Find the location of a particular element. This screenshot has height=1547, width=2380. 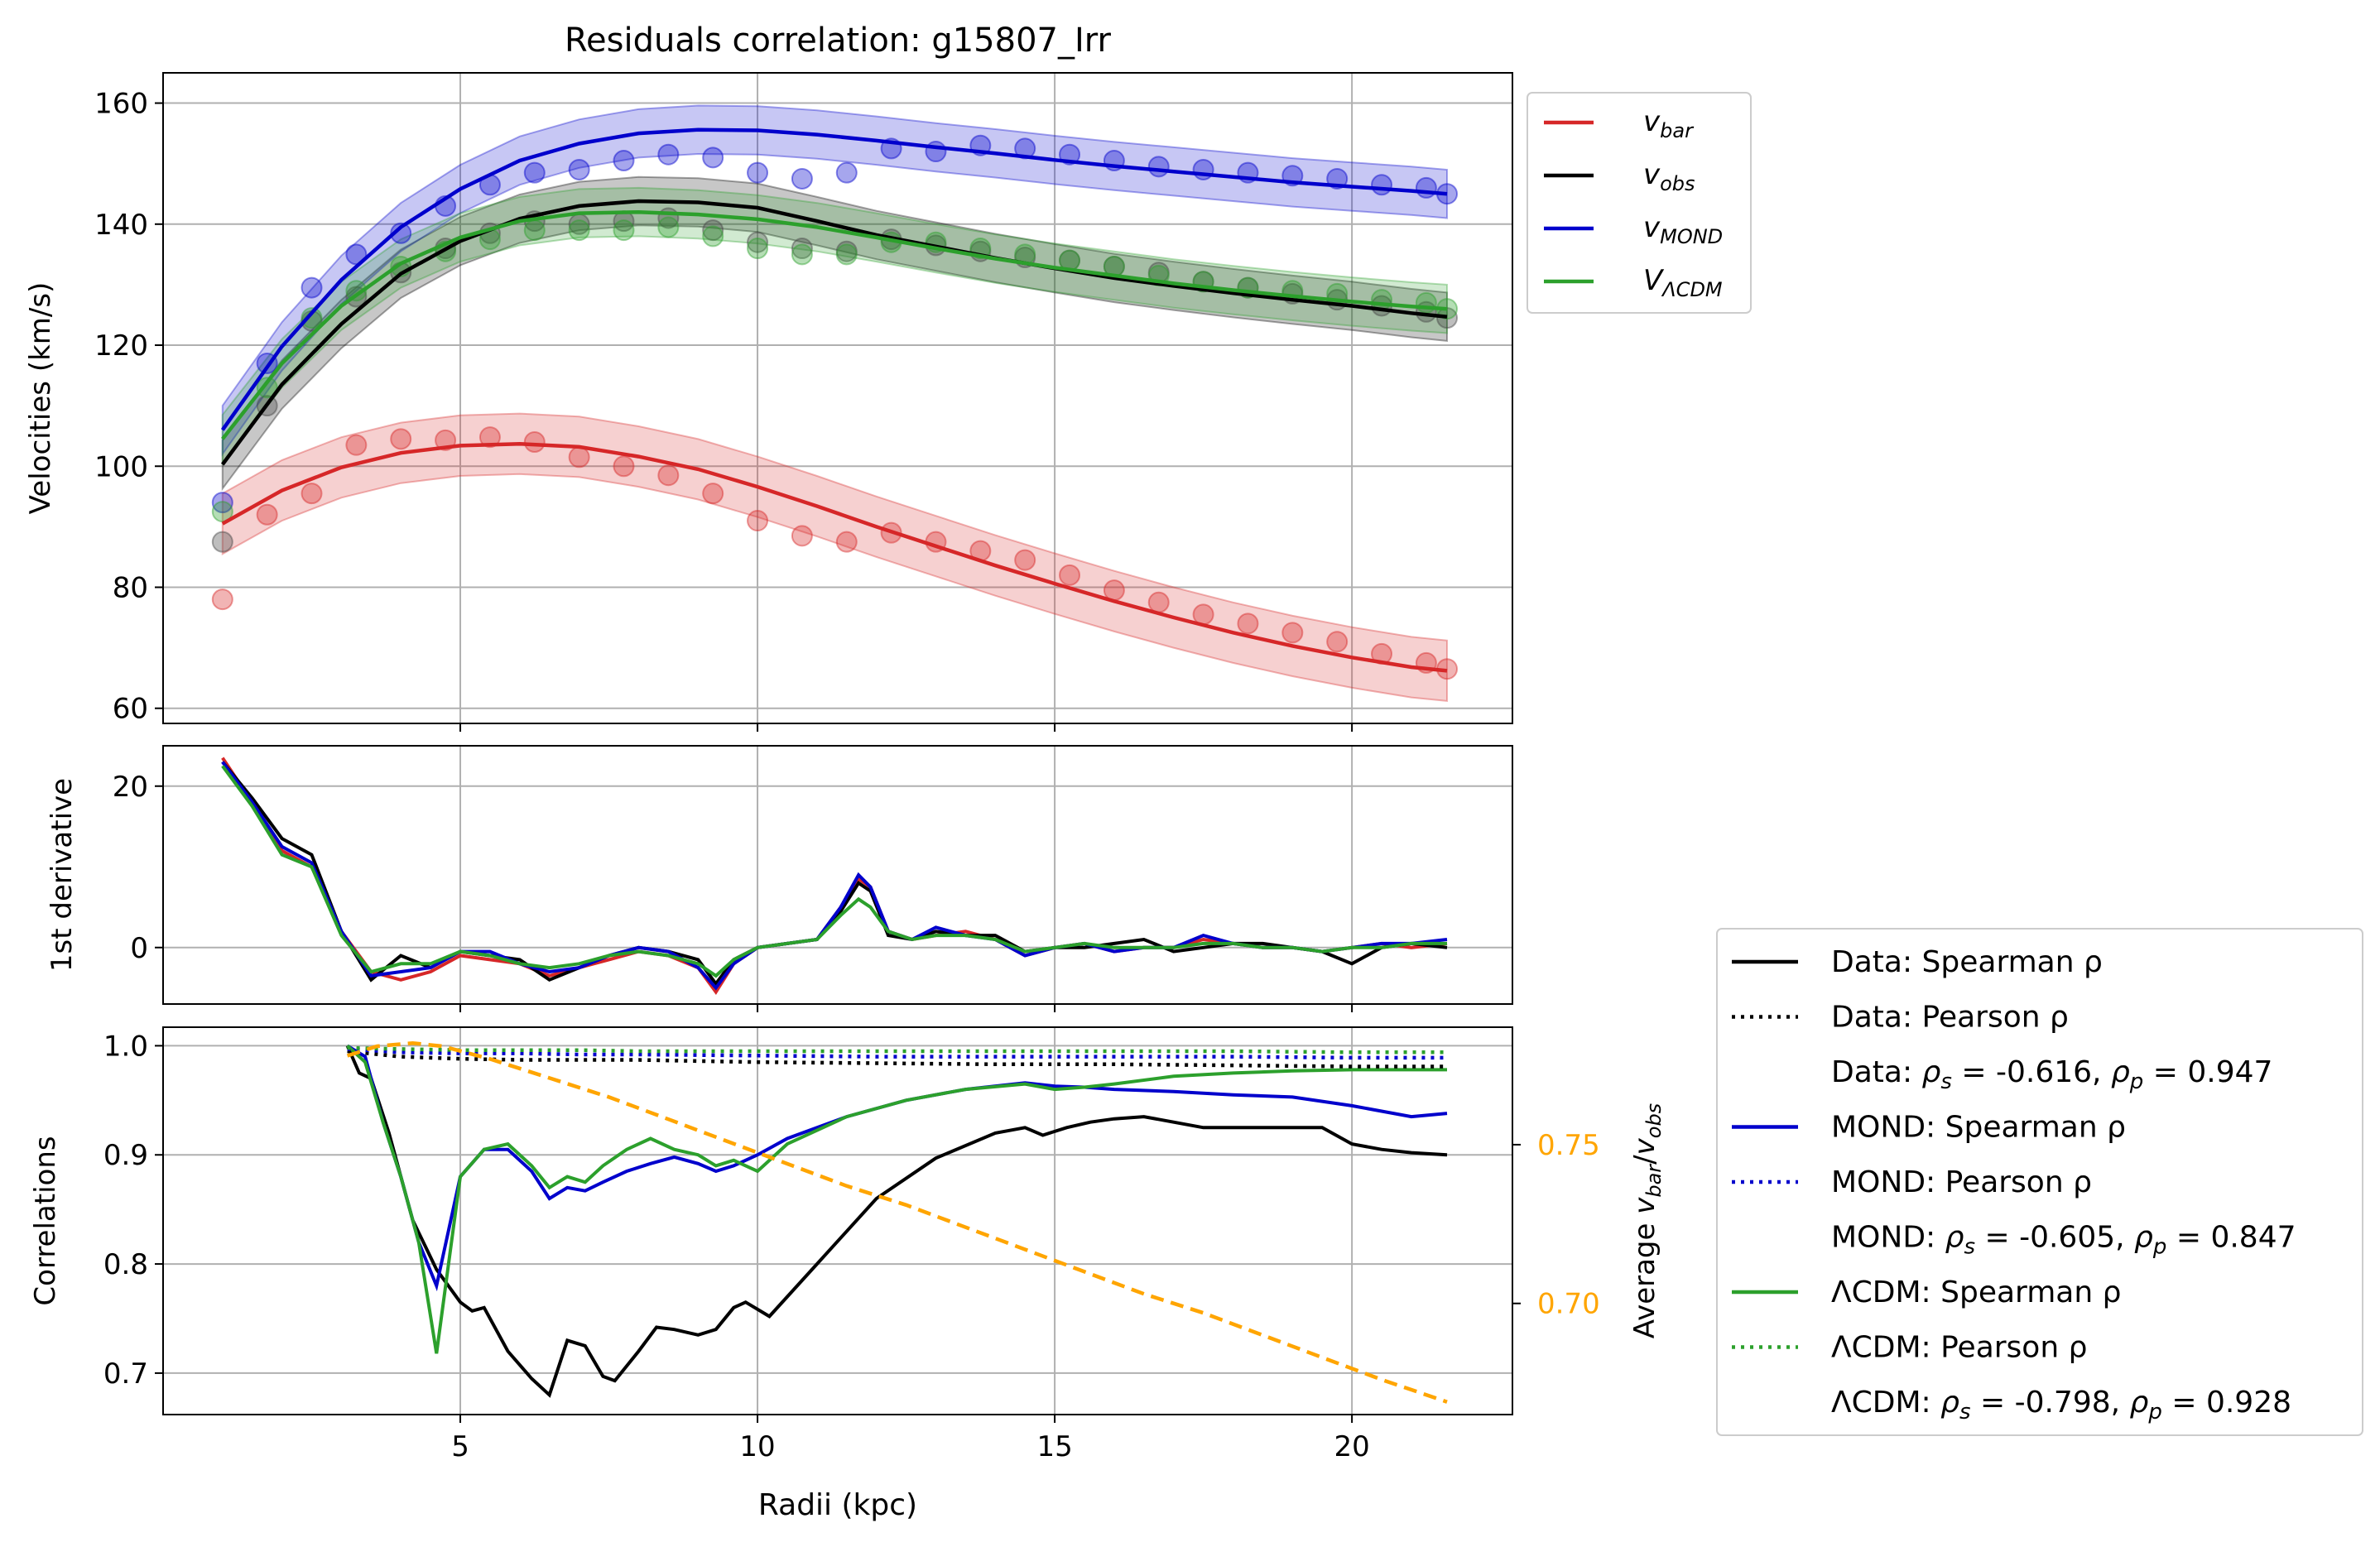

derivative-y-label: 1st derivative is located at coordinates (62, 875).